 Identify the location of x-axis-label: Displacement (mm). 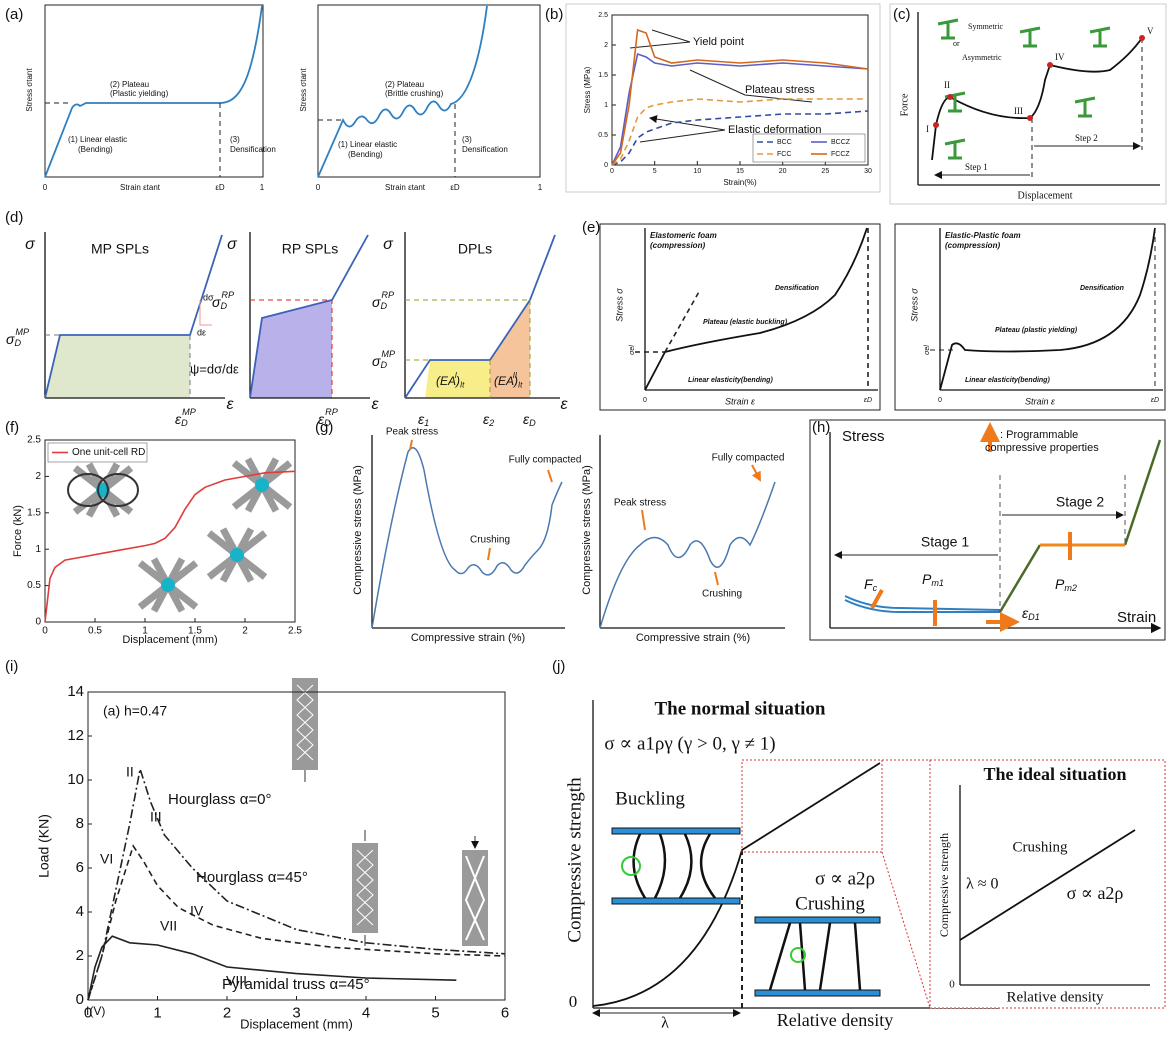
(296, 1023).